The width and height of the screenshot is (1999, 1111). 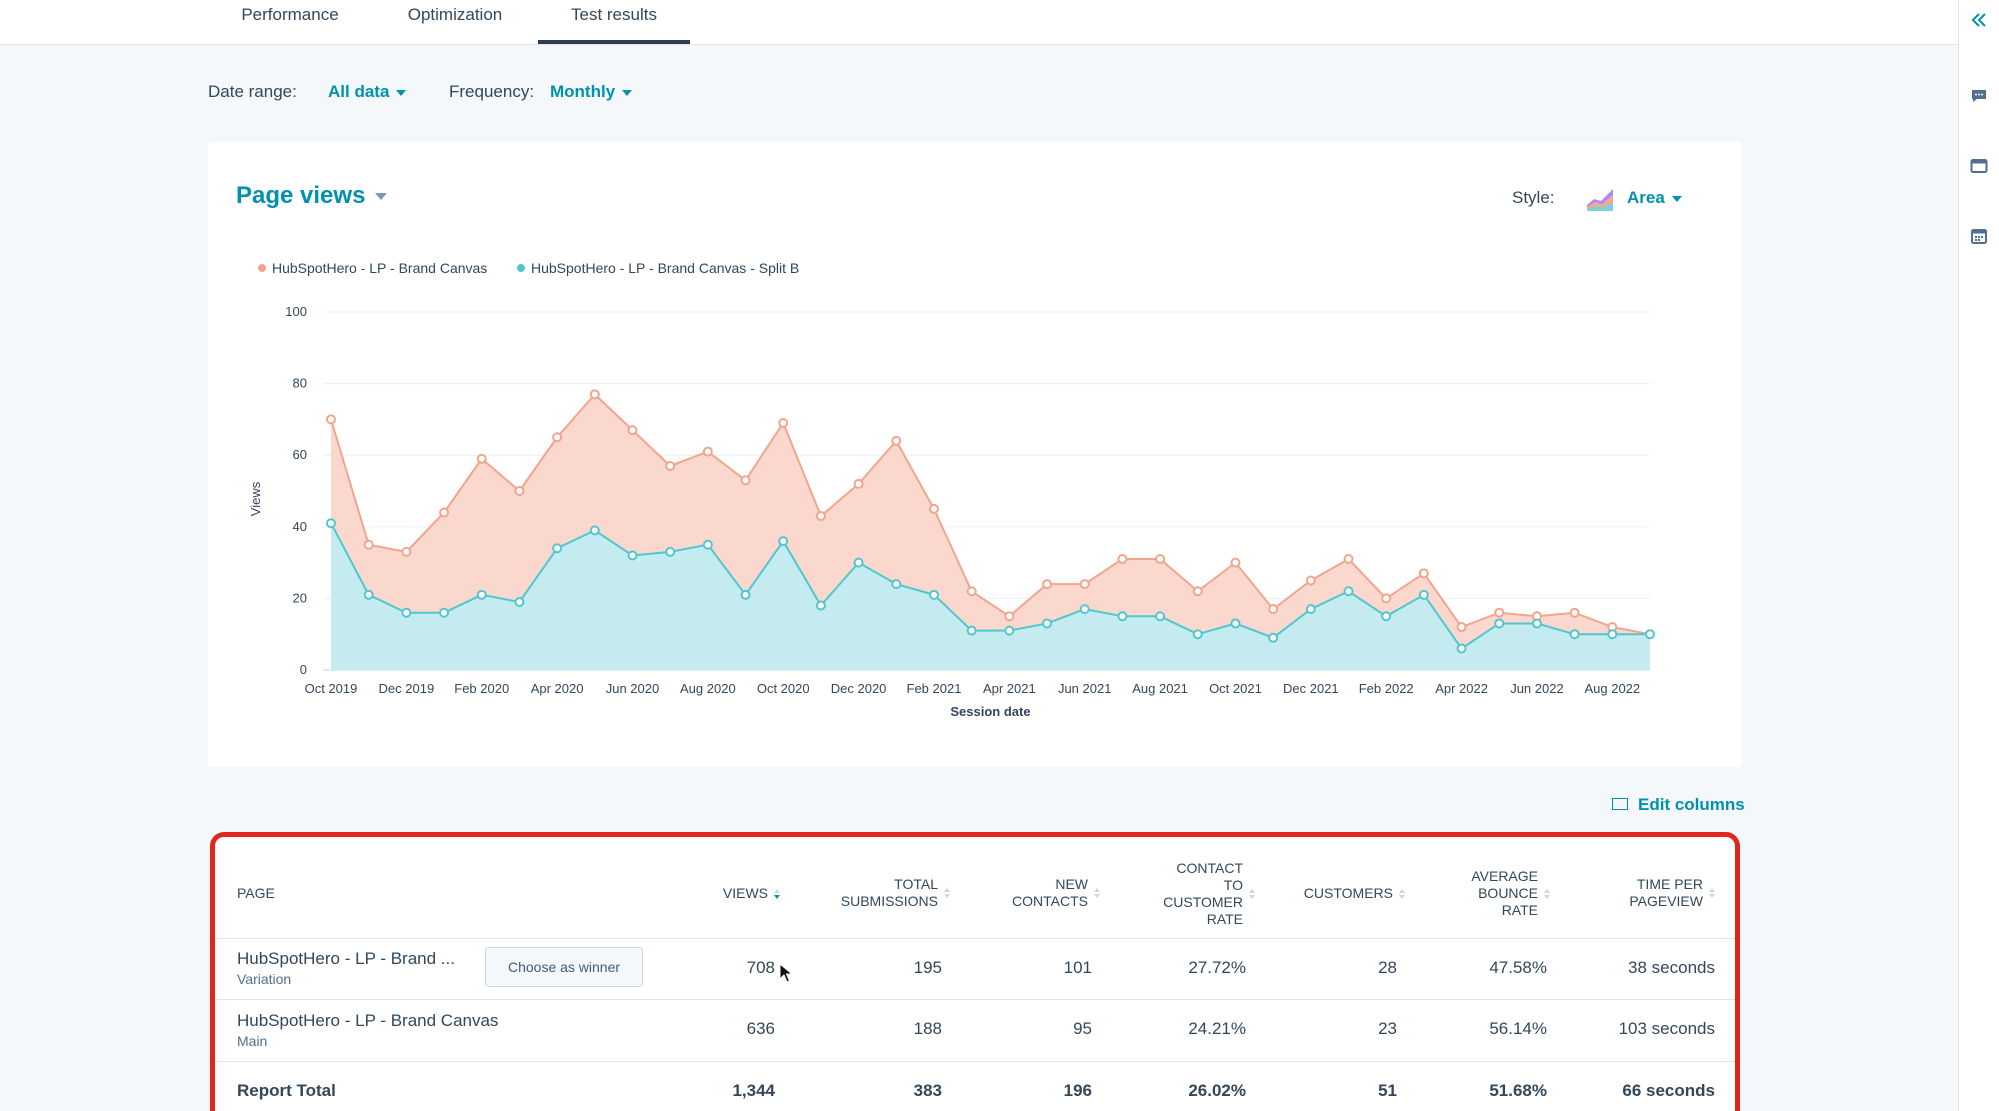 I want to click on total-customers: 51, so click(x=1387, y=1090).